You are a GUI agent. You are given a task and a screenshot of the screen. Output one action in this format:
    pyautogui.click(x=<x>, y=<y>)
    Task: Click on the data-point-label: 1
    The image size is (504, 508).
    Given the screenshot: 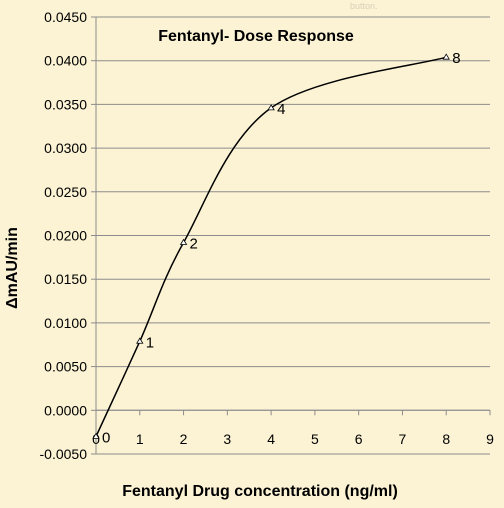 What is the action you would take?
    pyautogui.click(x=150, y=342)
    